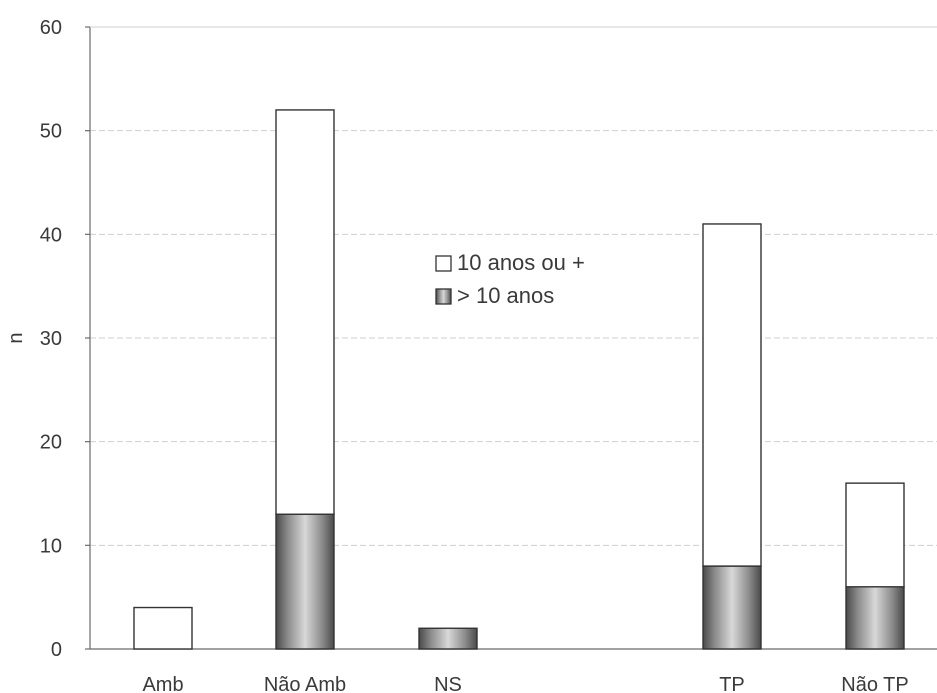 This screenshot has height=693, width=937. Describe the element at coordinates (51, 546) in the screenshot. I see `y-tick-label: 10` at that location.